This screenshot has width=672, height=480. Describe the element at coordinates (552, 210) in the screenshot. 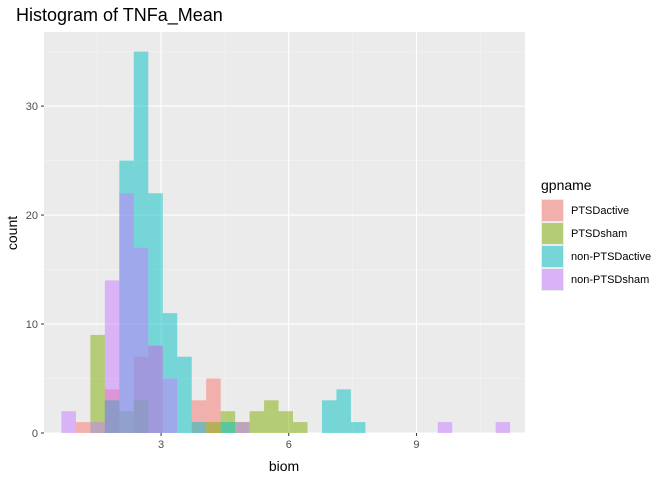

I see `legend-swatch-ptsdactive` at that location.